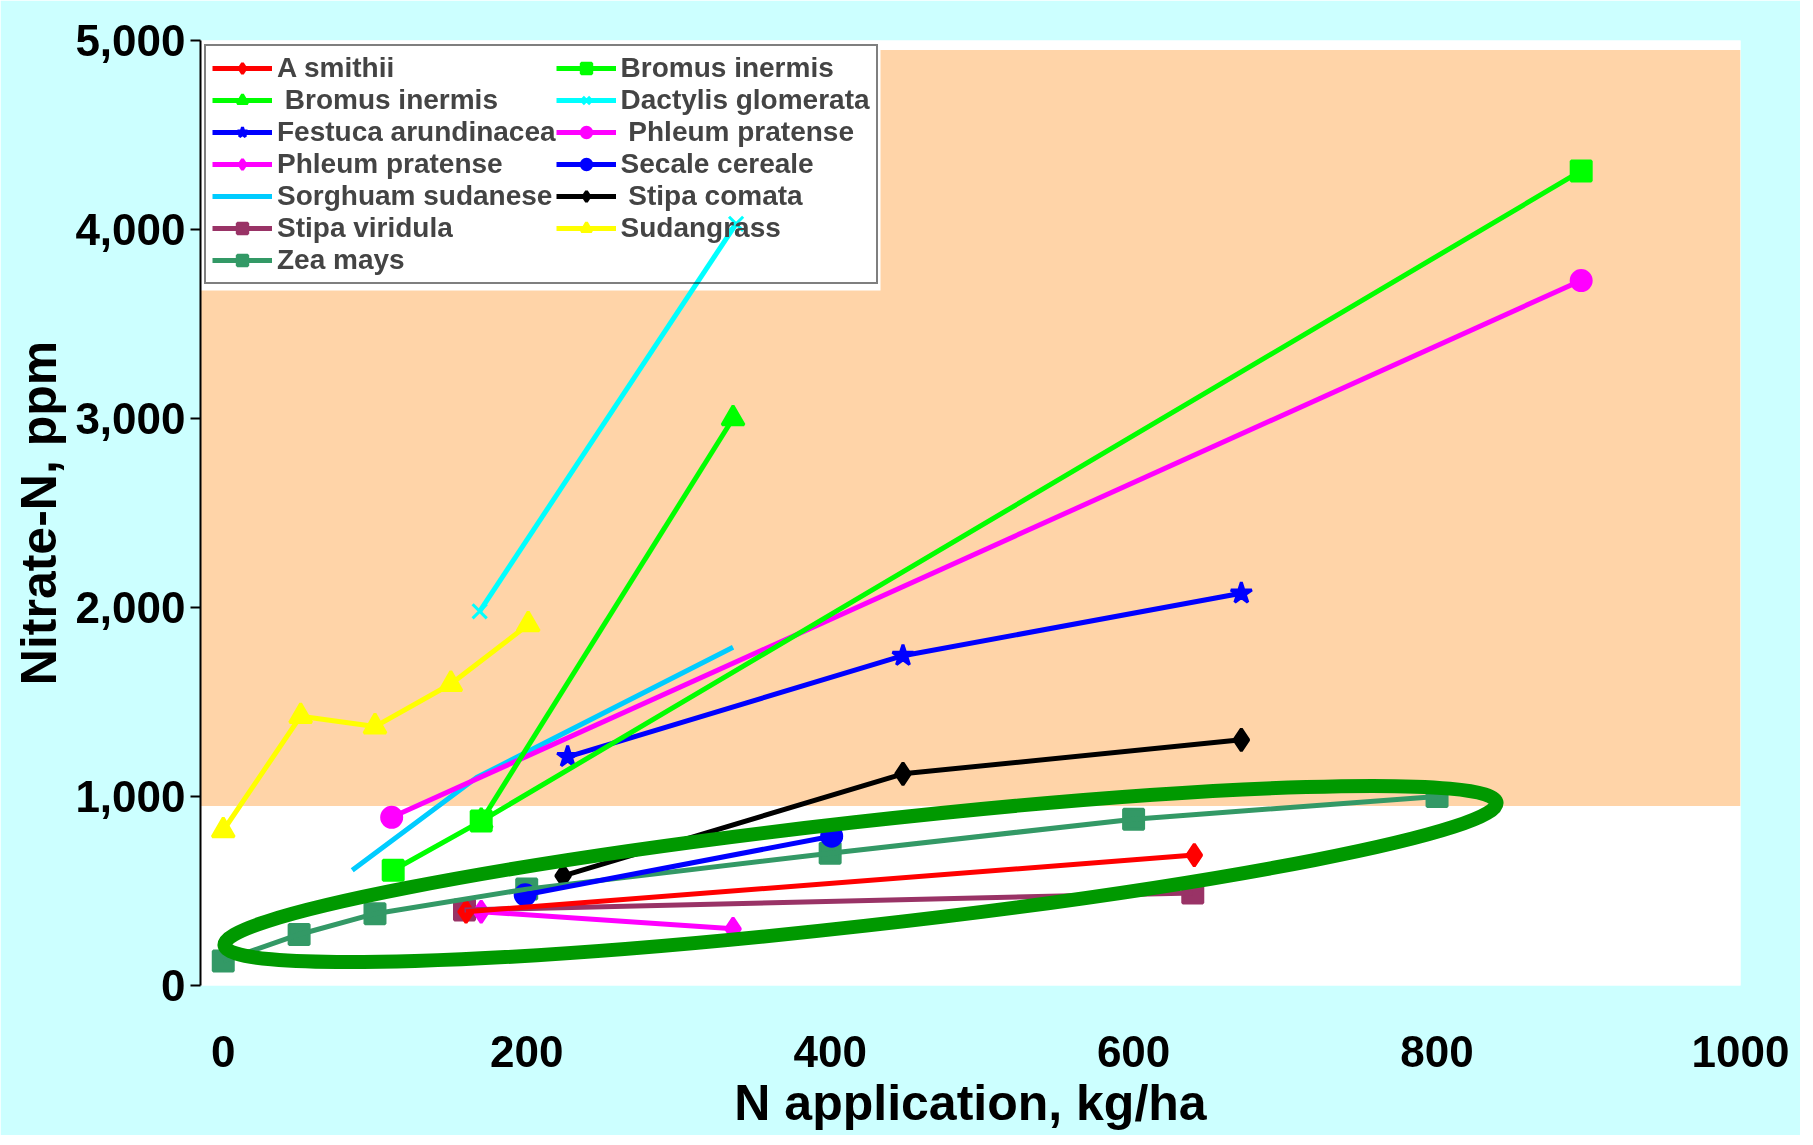 This screenshot has height=1145, width=1813. I want to click on legend-label: Sorghuam sudanese, so click(415, 196).